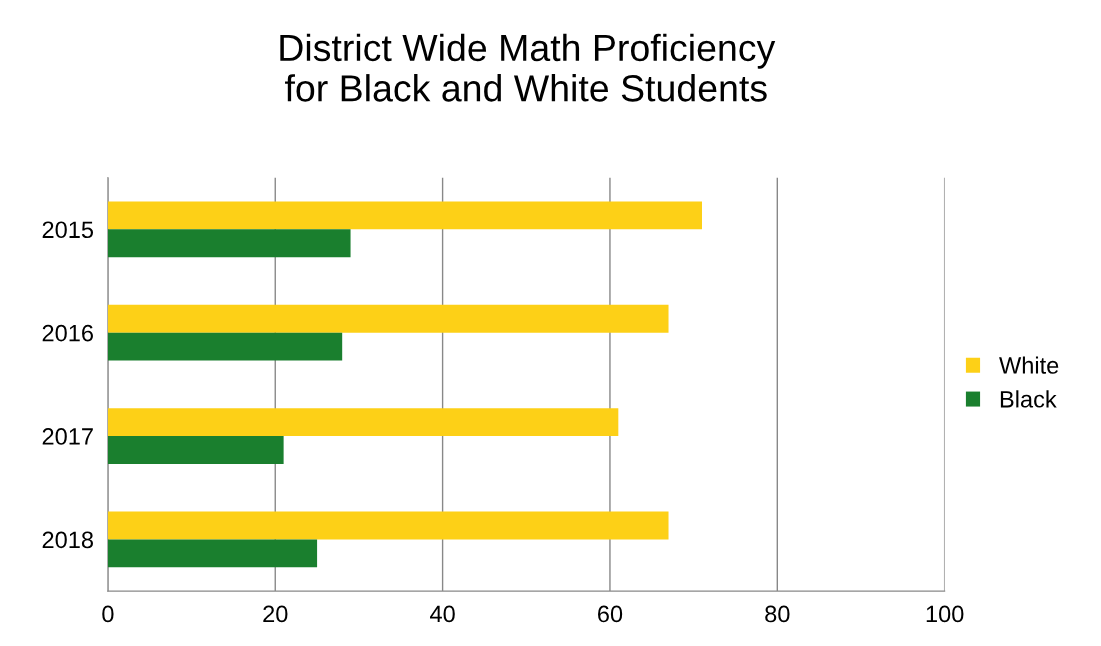 Image resolution: width=1101 pixels, height=646 pixels. I want to click on x-tick-label: 60, so click(610, 614).